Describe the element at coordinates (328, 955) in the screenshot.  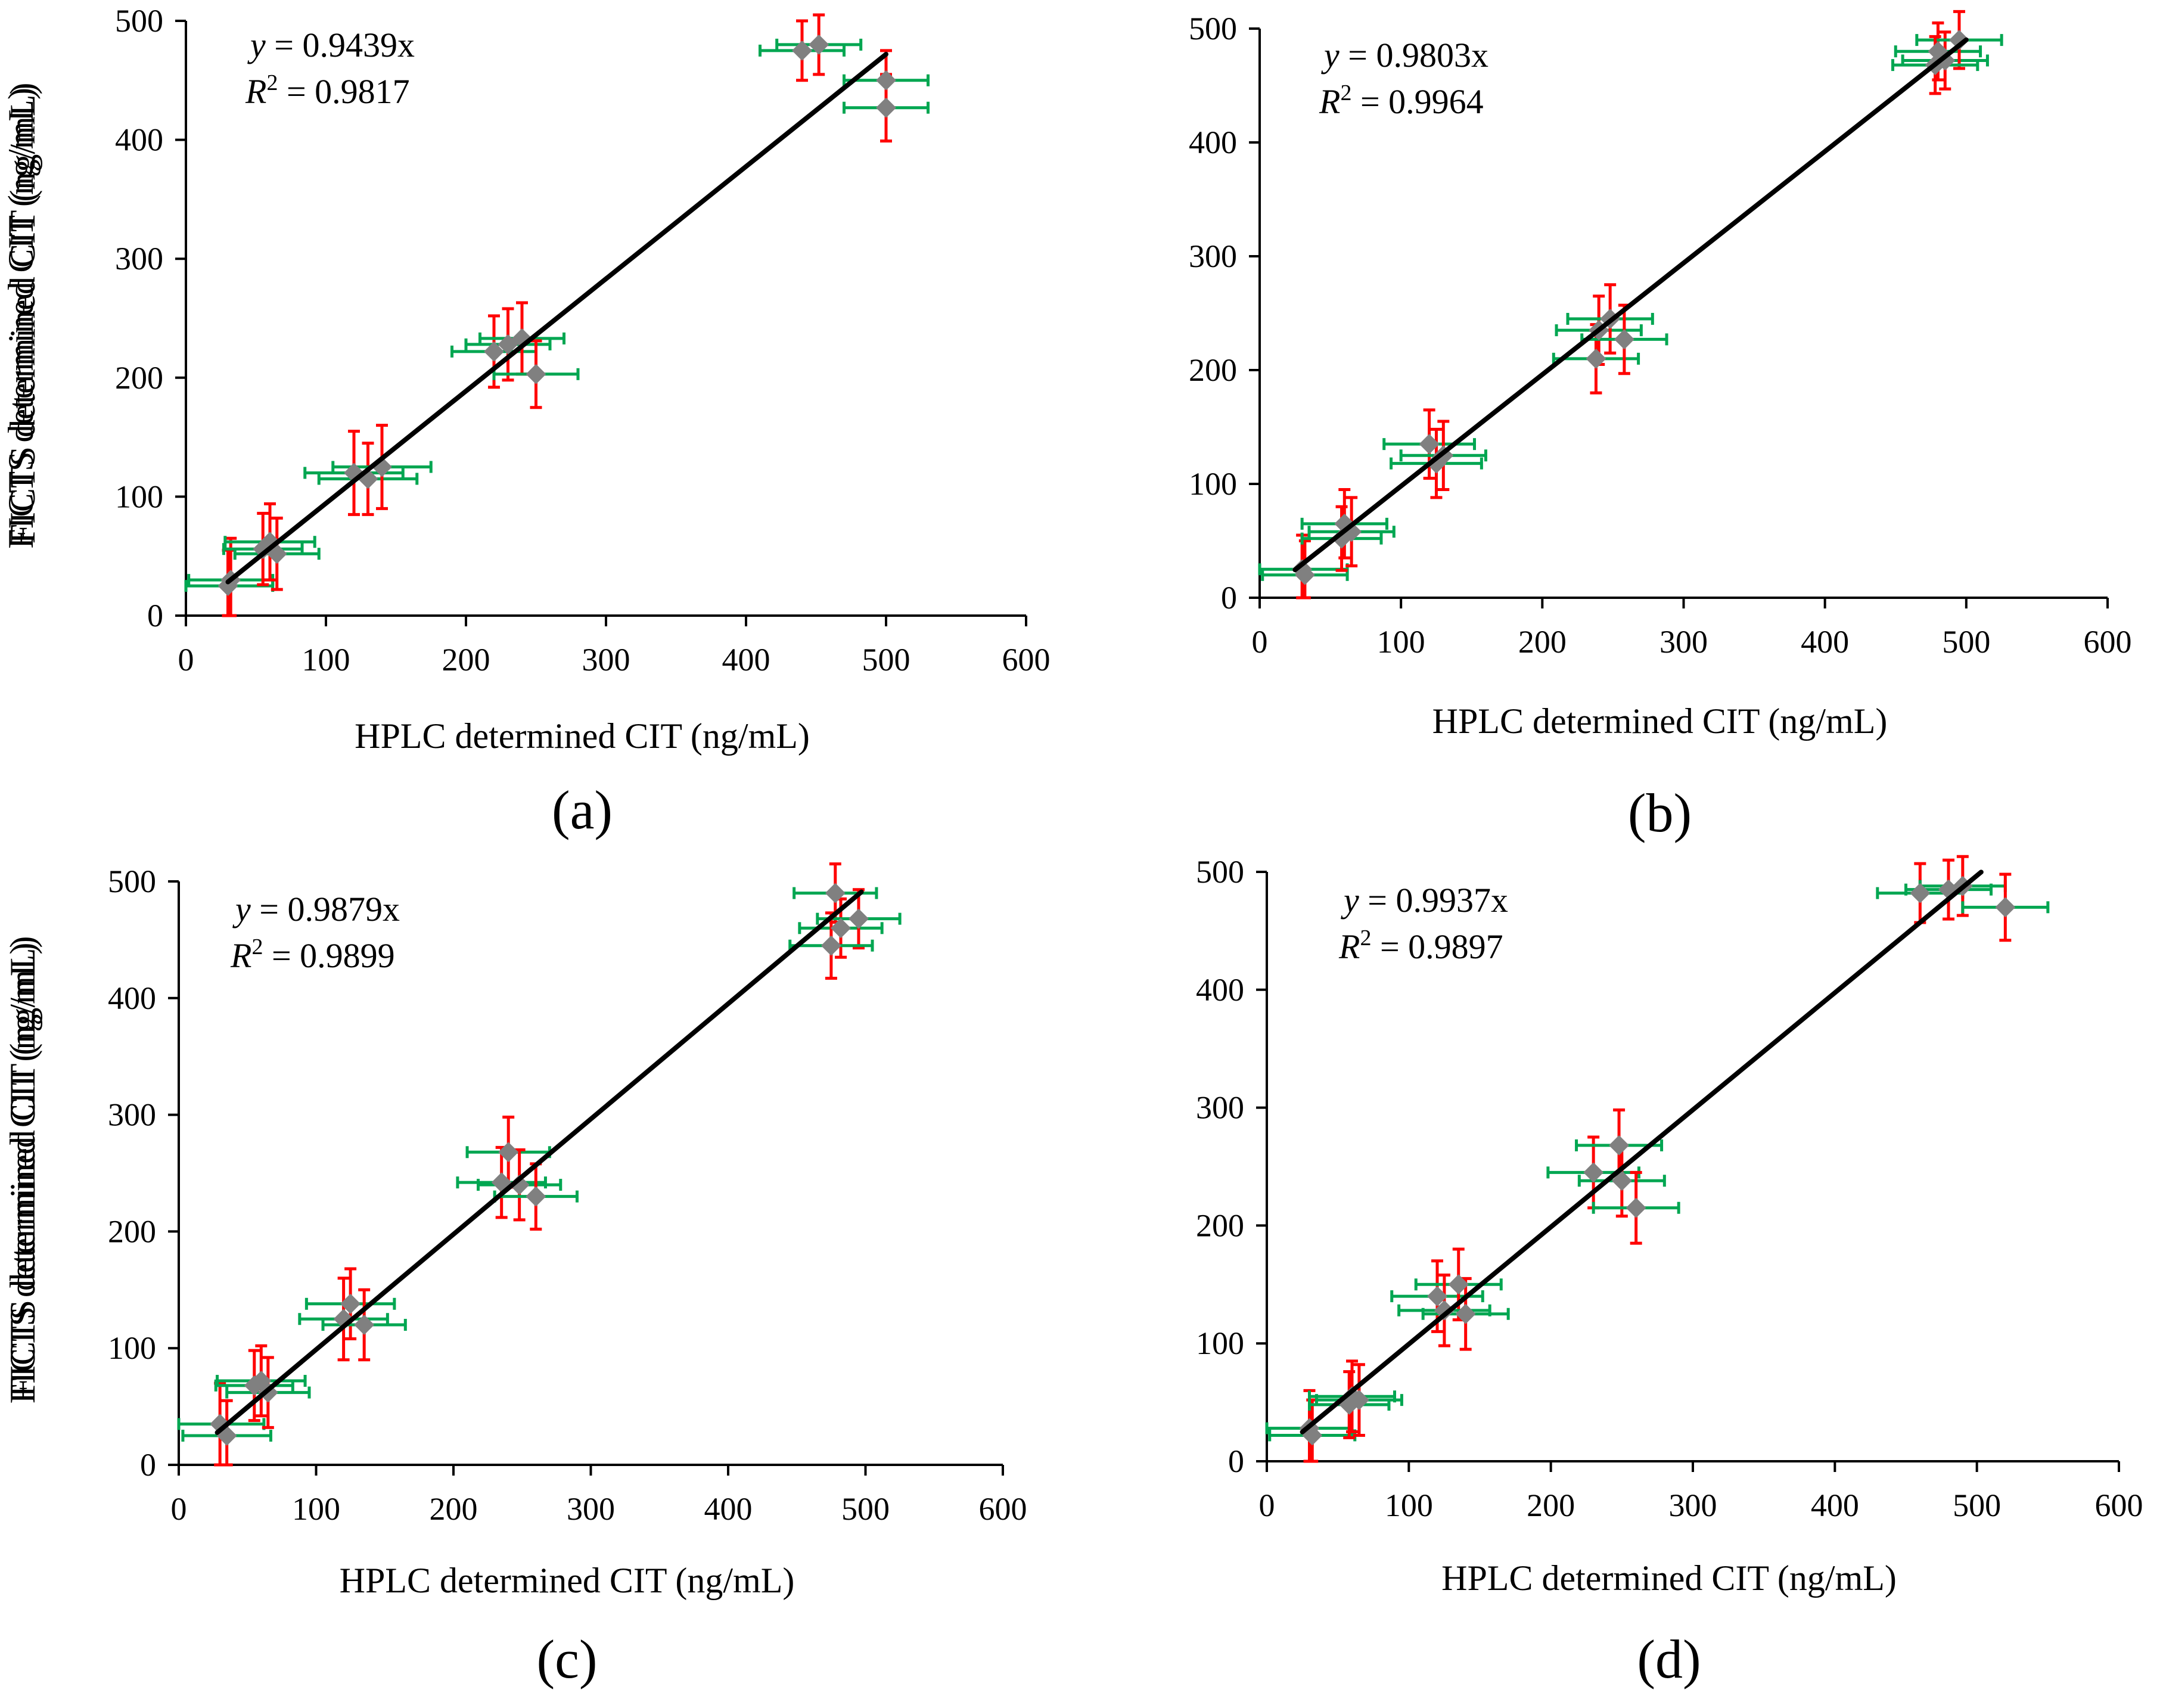
I see `r-squared-value: = 0.9899` at that location.